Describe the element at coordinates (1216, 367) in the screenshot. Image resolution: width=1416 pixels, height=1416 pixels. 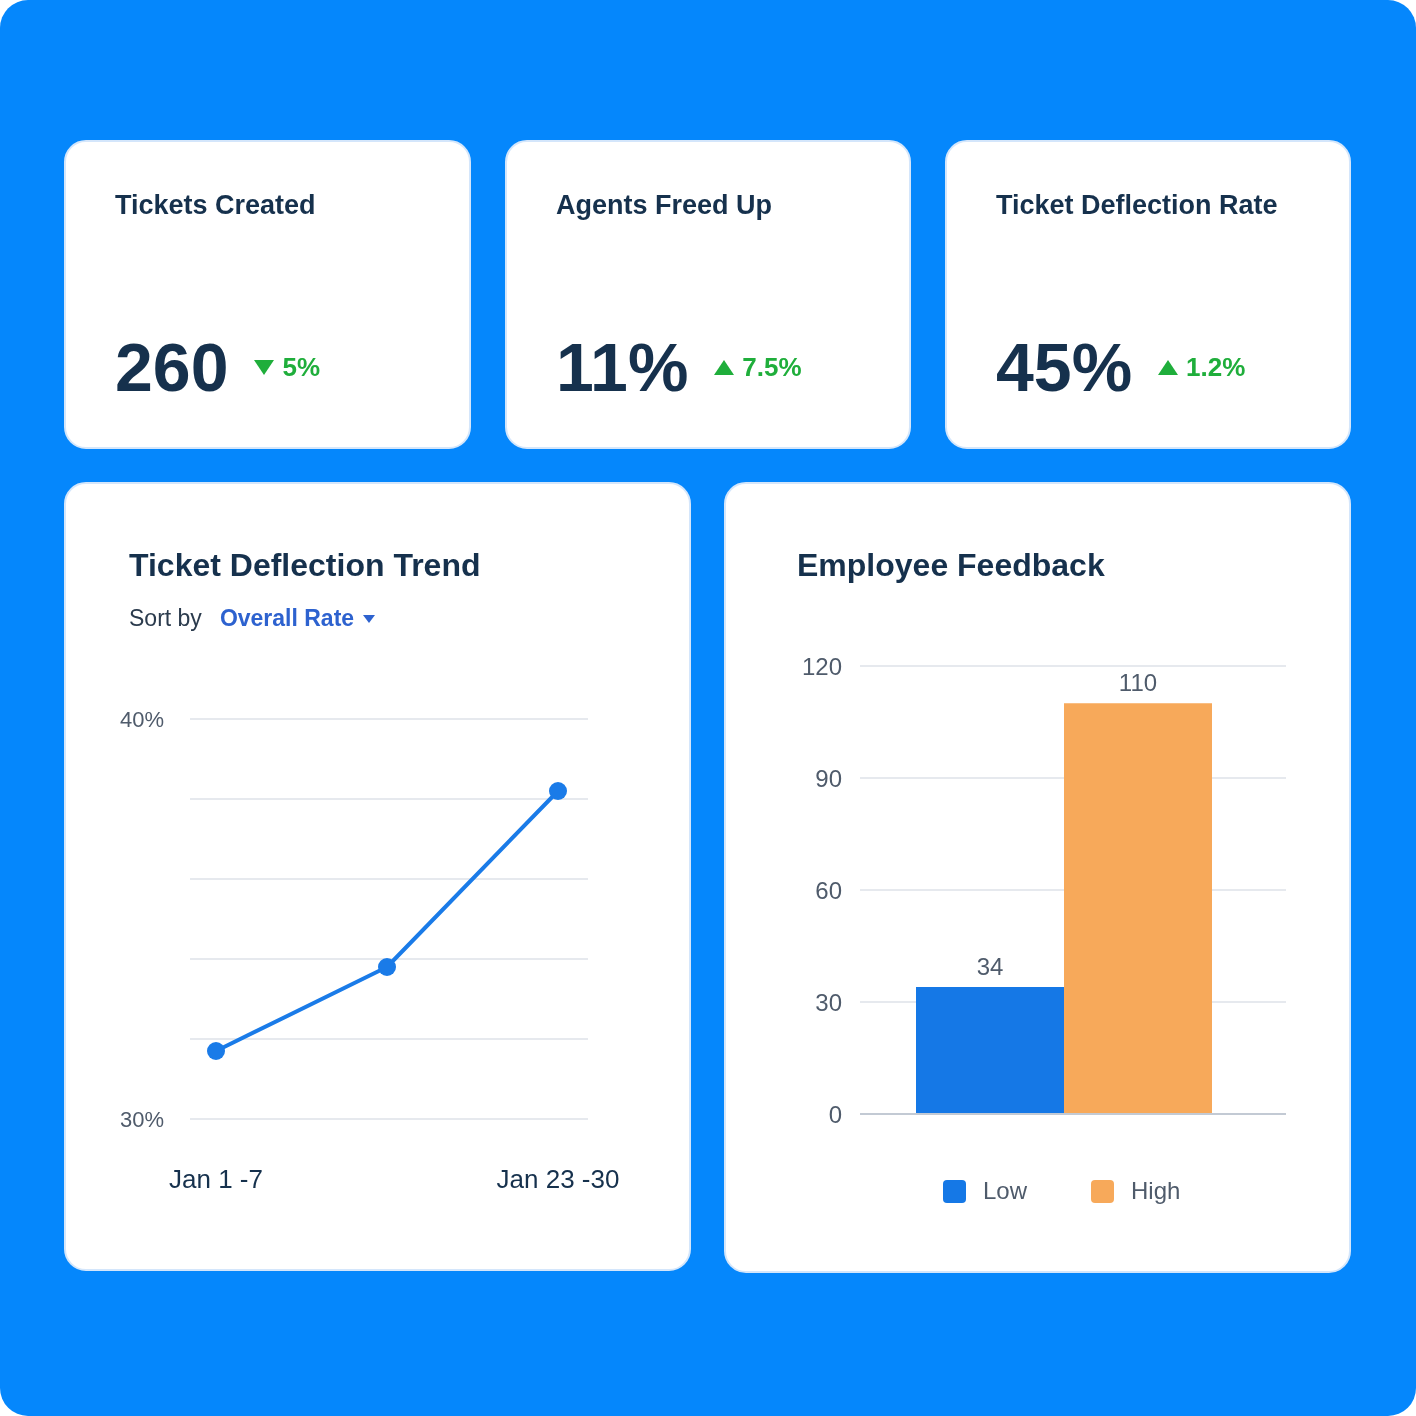
I see `text: 1.2%` at that location.